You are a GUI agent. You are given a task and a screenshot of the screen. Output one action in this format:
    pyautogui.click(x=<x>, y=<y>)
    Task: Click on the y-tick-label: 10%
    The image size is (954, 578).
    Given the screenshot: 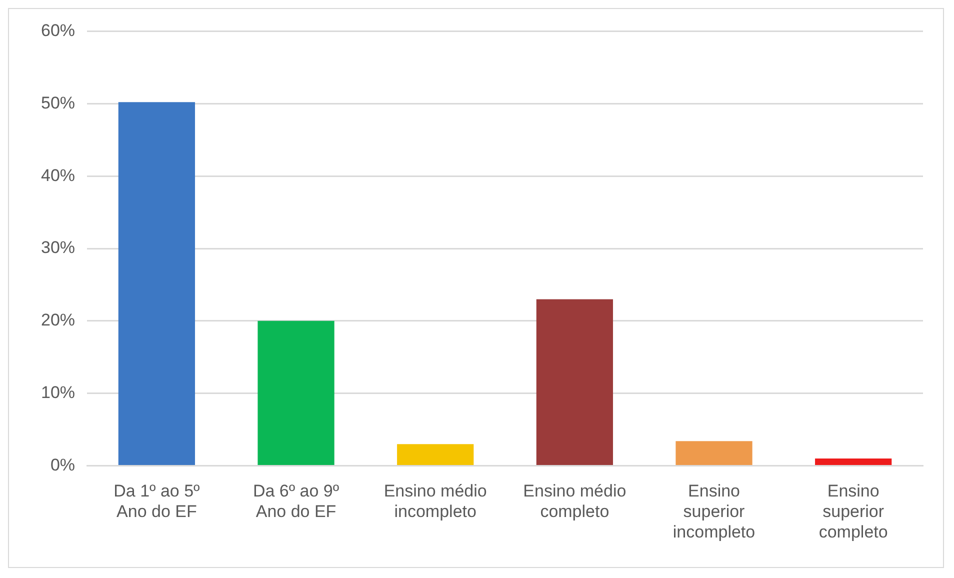 What is the action you would take?
    pyautogui.click(x=58, y=392)
    